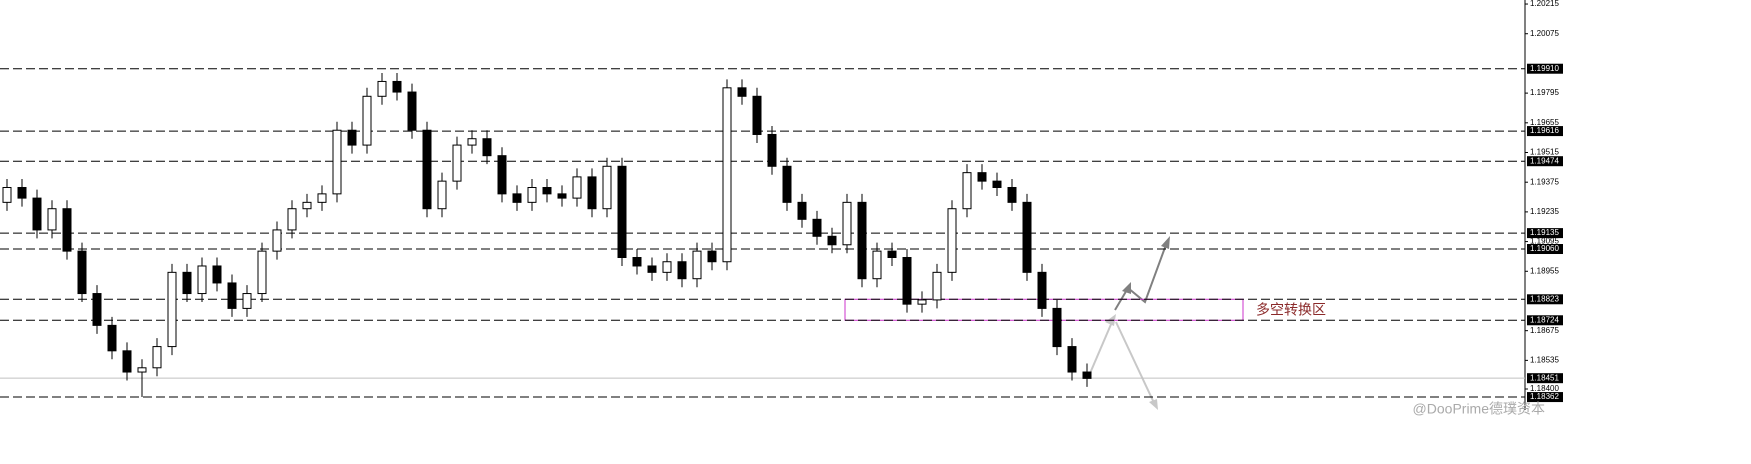  What do you see at coordinates (1544, 122) in the screenshot?
I see `y-tick-label: 1.19655` at bounding box center [1544, 122].